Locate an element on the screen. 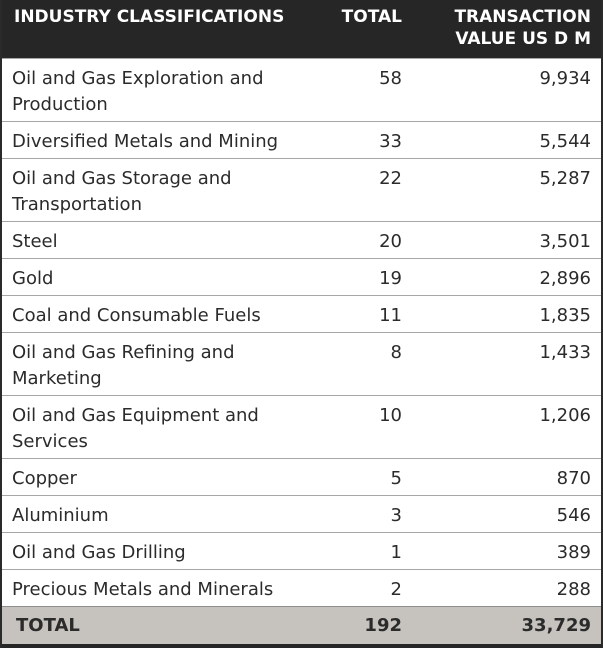 The width and height of the screenshot is (603, 648). total-row: TOTAL 192 33,729 is located at coordinates (301, 625).